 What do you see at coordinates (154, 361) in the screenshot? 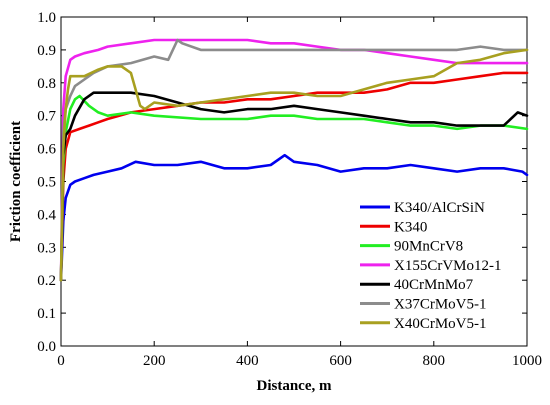
I see `x-tick-label: 200` at bounding box center [154, 361].